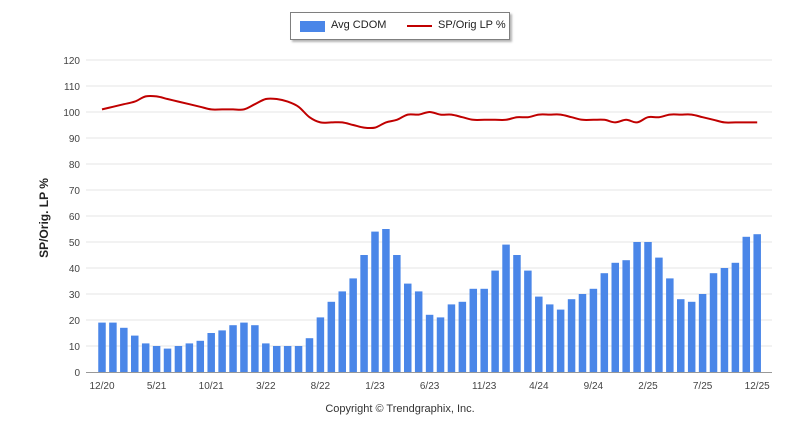  I want to click on x-tick-label: 5/21, so click(157, 386).